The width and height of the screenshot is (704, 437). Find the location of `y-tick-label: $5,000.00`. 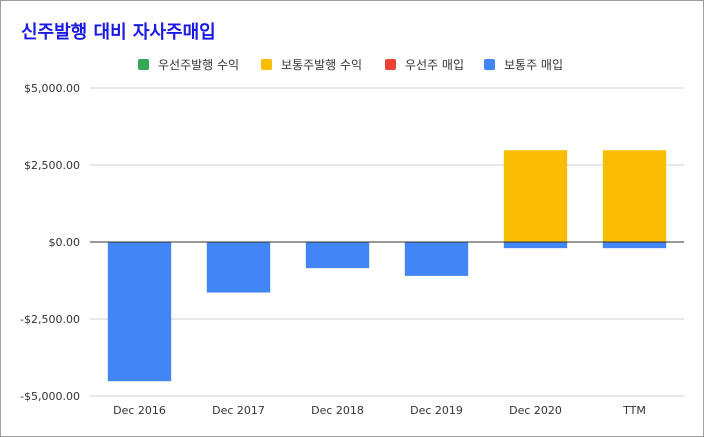

y-tick-label: $5,000.00 is located at coordinates (52, 88).